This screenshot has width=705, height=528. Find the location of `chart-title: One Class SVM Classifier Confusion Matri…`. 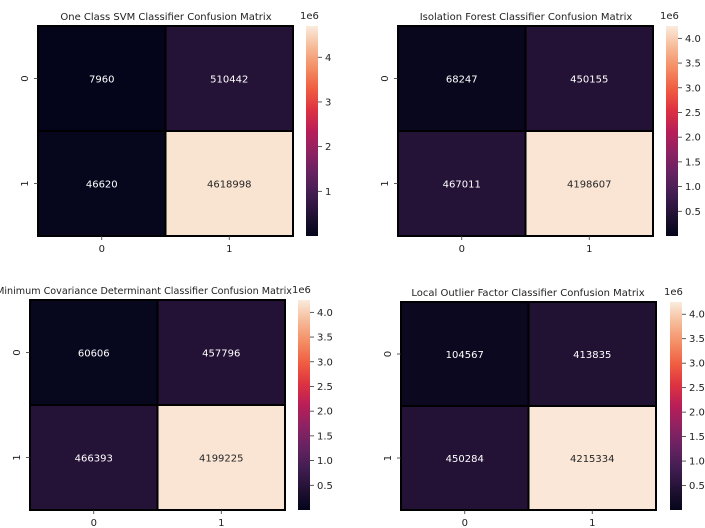

chart-title: One Class SVM Classifier Confusion Matri… is located at coordinates (165, 17).